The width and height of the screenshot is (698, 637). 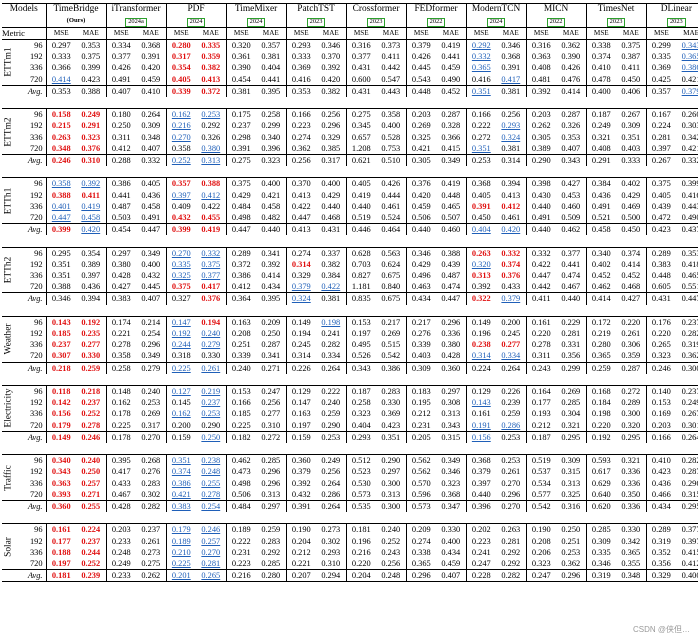 I want to click on mae-cell: 0.302, so click(x=151, y=495).